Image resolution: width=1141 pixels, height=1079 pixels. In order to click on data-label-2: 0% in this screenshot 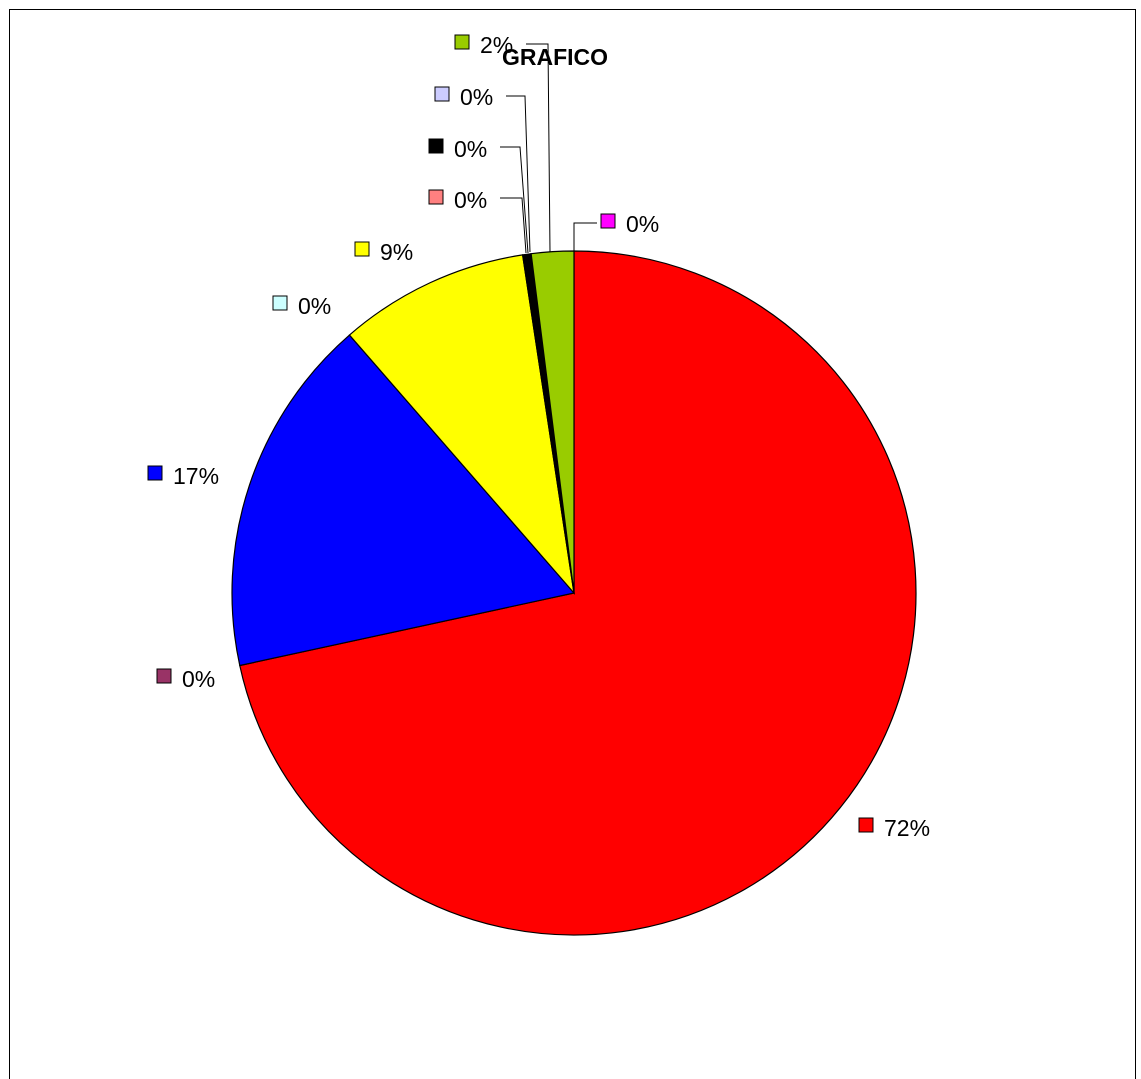, I will do `click(198, 679)`.